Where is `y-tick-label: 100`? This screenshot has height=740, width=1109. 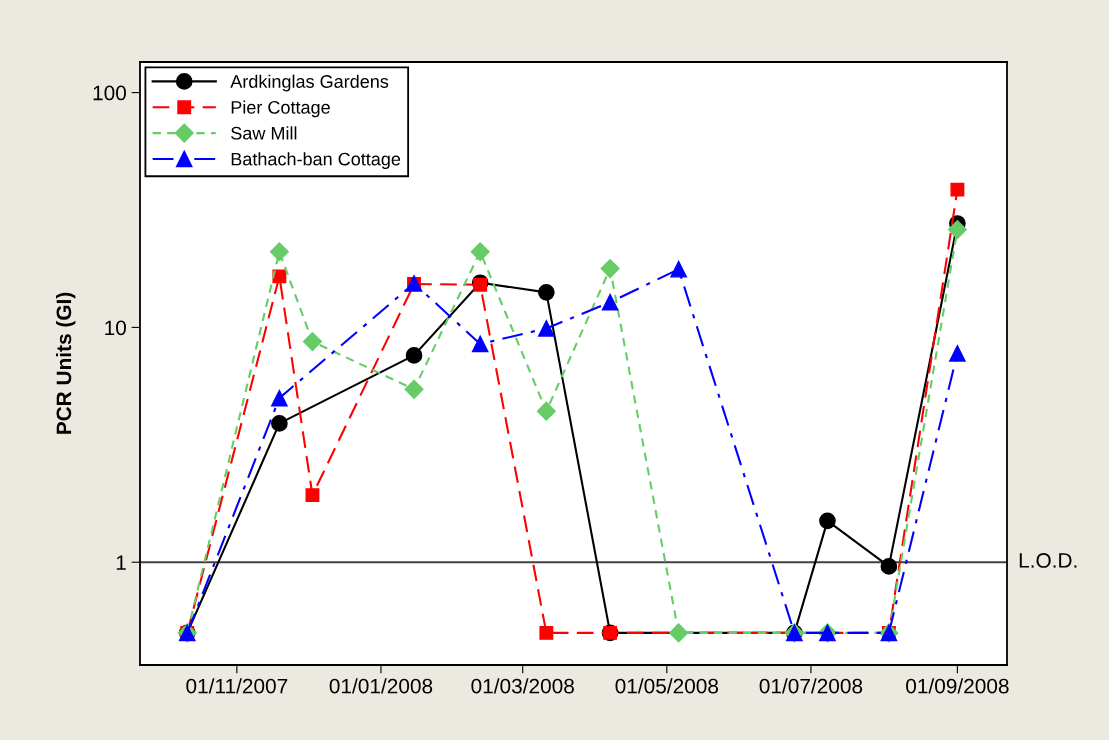 y-tick-label: 100 is located at coordinates (109, 93).